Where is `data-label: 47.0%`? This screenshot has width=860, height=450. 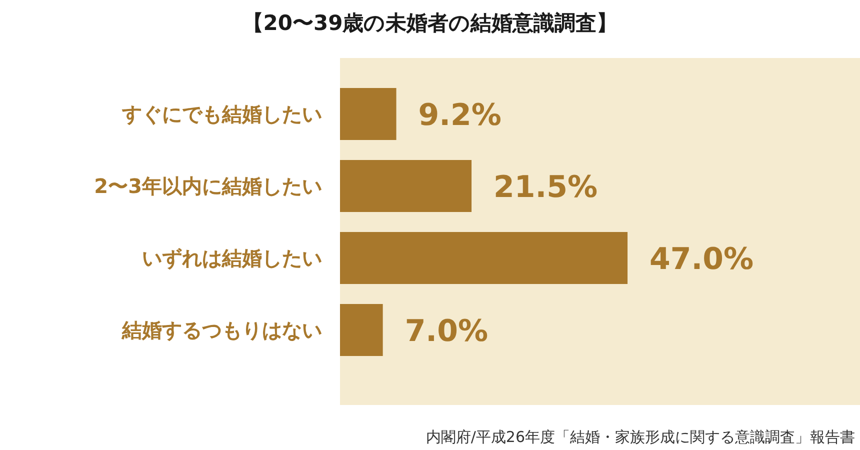
data-label: 47.0% is located at coordinates (702, 259).